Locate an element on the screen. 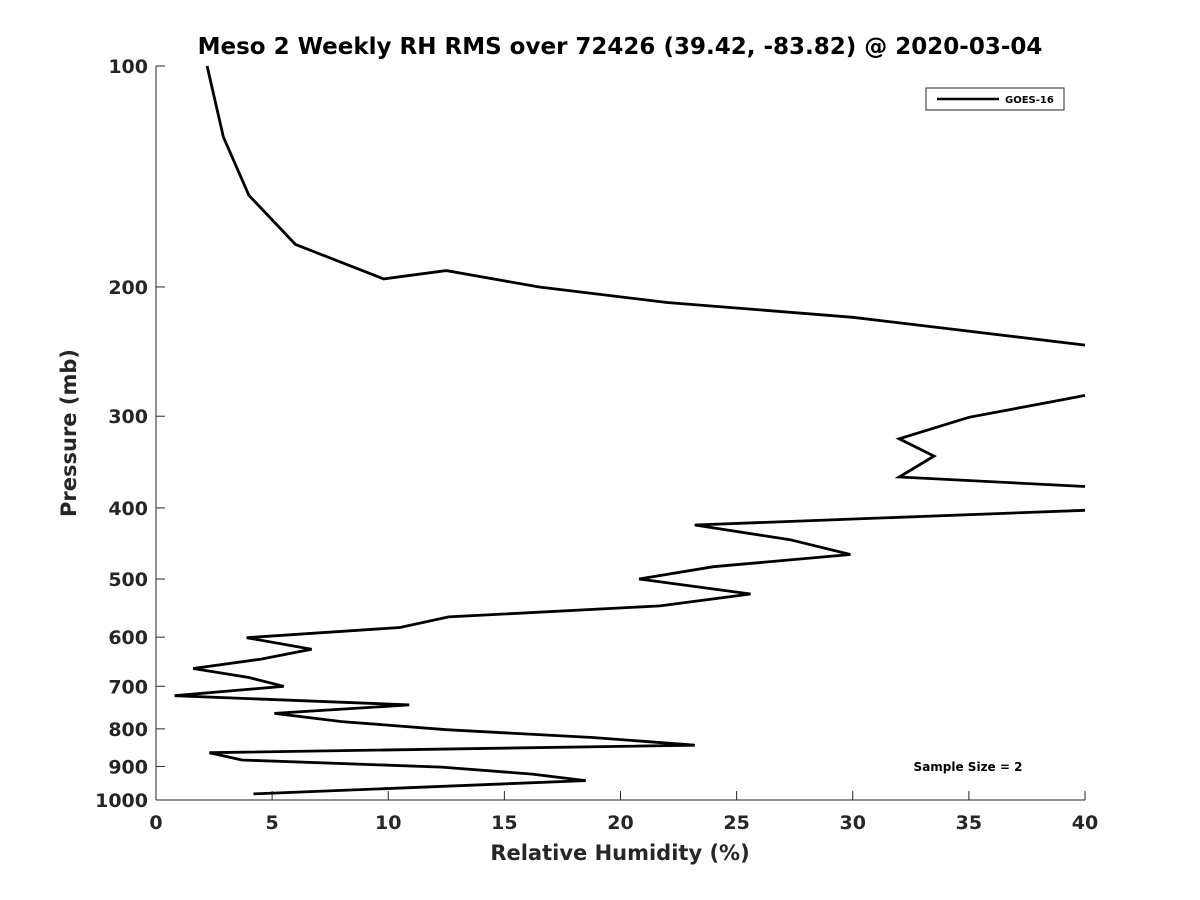  y-tick-label-800: 800 is located at coordinates (128, 730).